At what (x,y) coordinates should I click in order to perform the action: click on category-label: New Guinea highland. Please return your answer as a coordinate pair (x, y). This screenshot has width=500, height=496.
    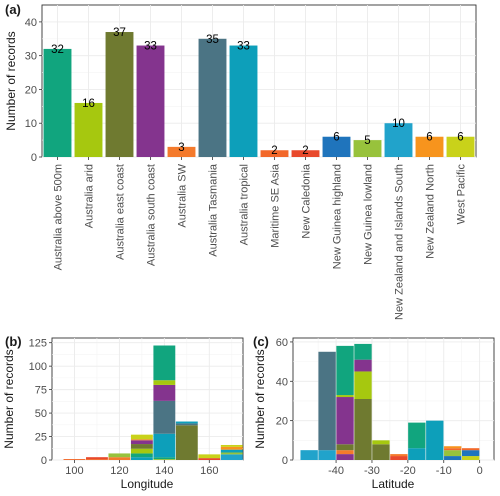
    Looking at the image, I should click on (338, 216).